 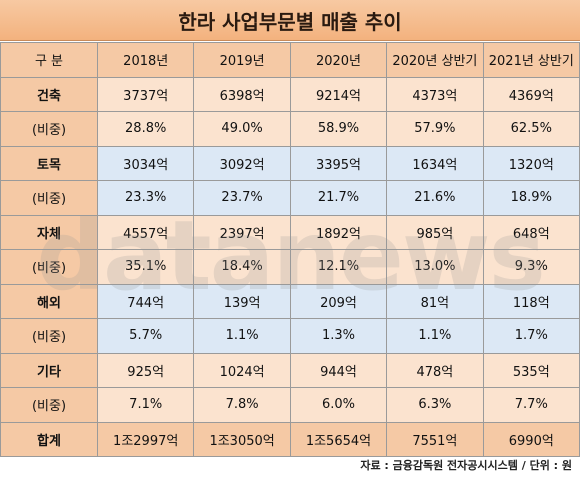 What do you see at coordinates (531, 267) in the screenshot?
I see `table-cell: 9.3%` at bounding box center [531, 267].